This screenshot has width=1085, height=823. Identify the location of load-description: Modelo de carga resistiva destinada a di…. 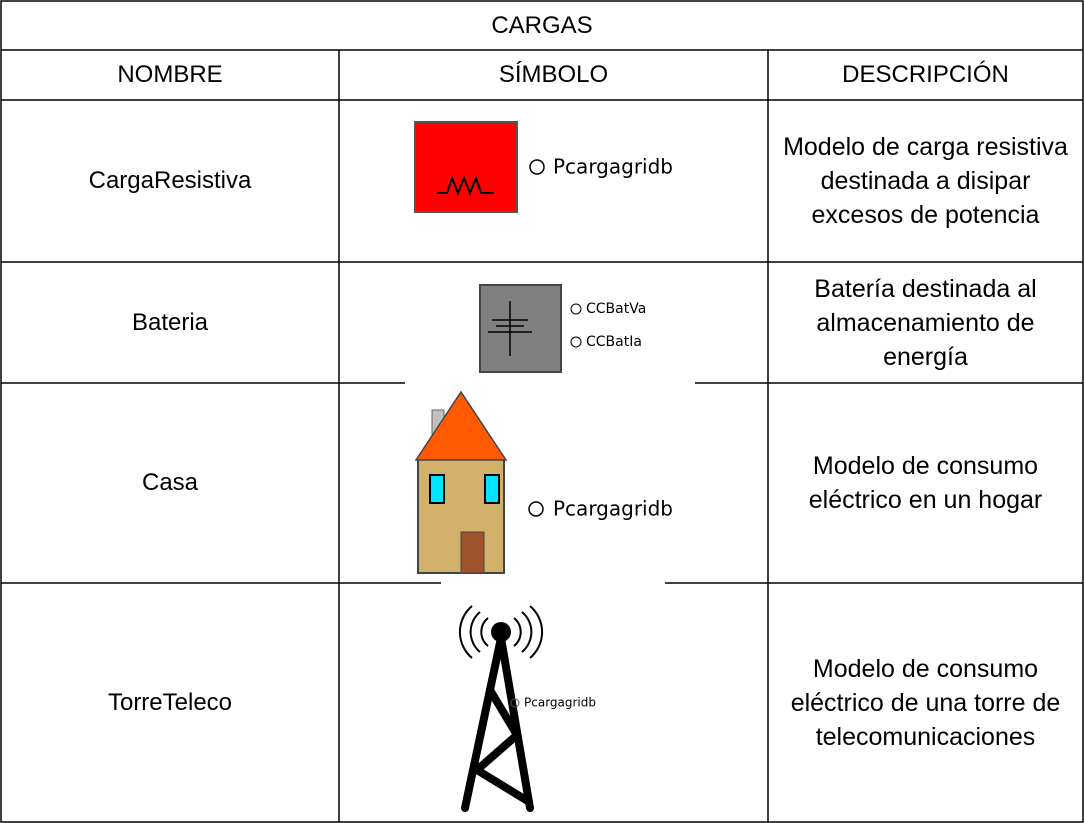
(925, 181).